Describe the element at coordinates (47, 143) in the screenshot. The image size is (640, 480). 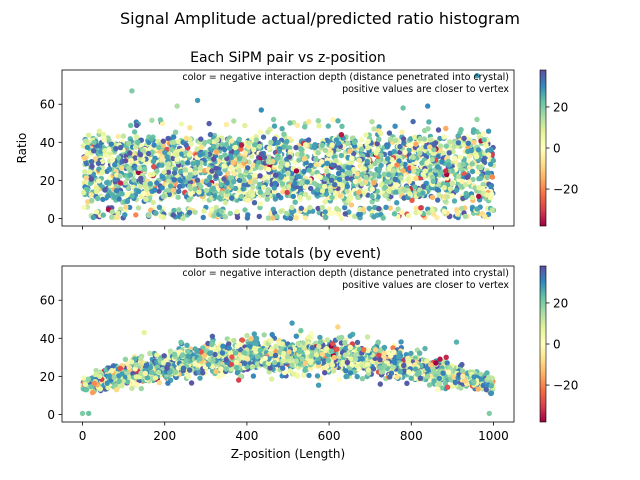
I see `y-tick-label: 40` at that location.